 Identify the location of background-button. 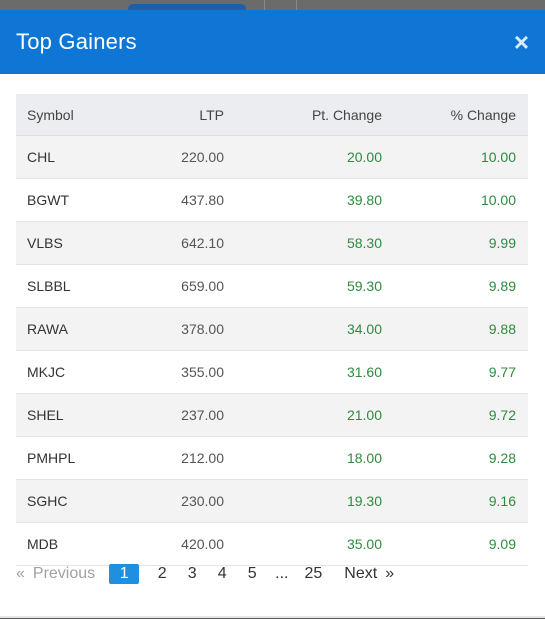
(187, 9).